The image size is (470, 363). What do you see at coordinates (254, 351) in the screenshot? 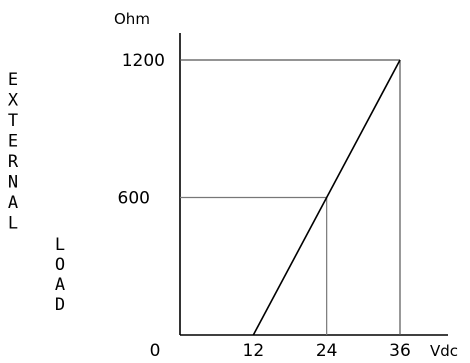
I see `x-tick-12: 12` at bounding box center [254, 351].